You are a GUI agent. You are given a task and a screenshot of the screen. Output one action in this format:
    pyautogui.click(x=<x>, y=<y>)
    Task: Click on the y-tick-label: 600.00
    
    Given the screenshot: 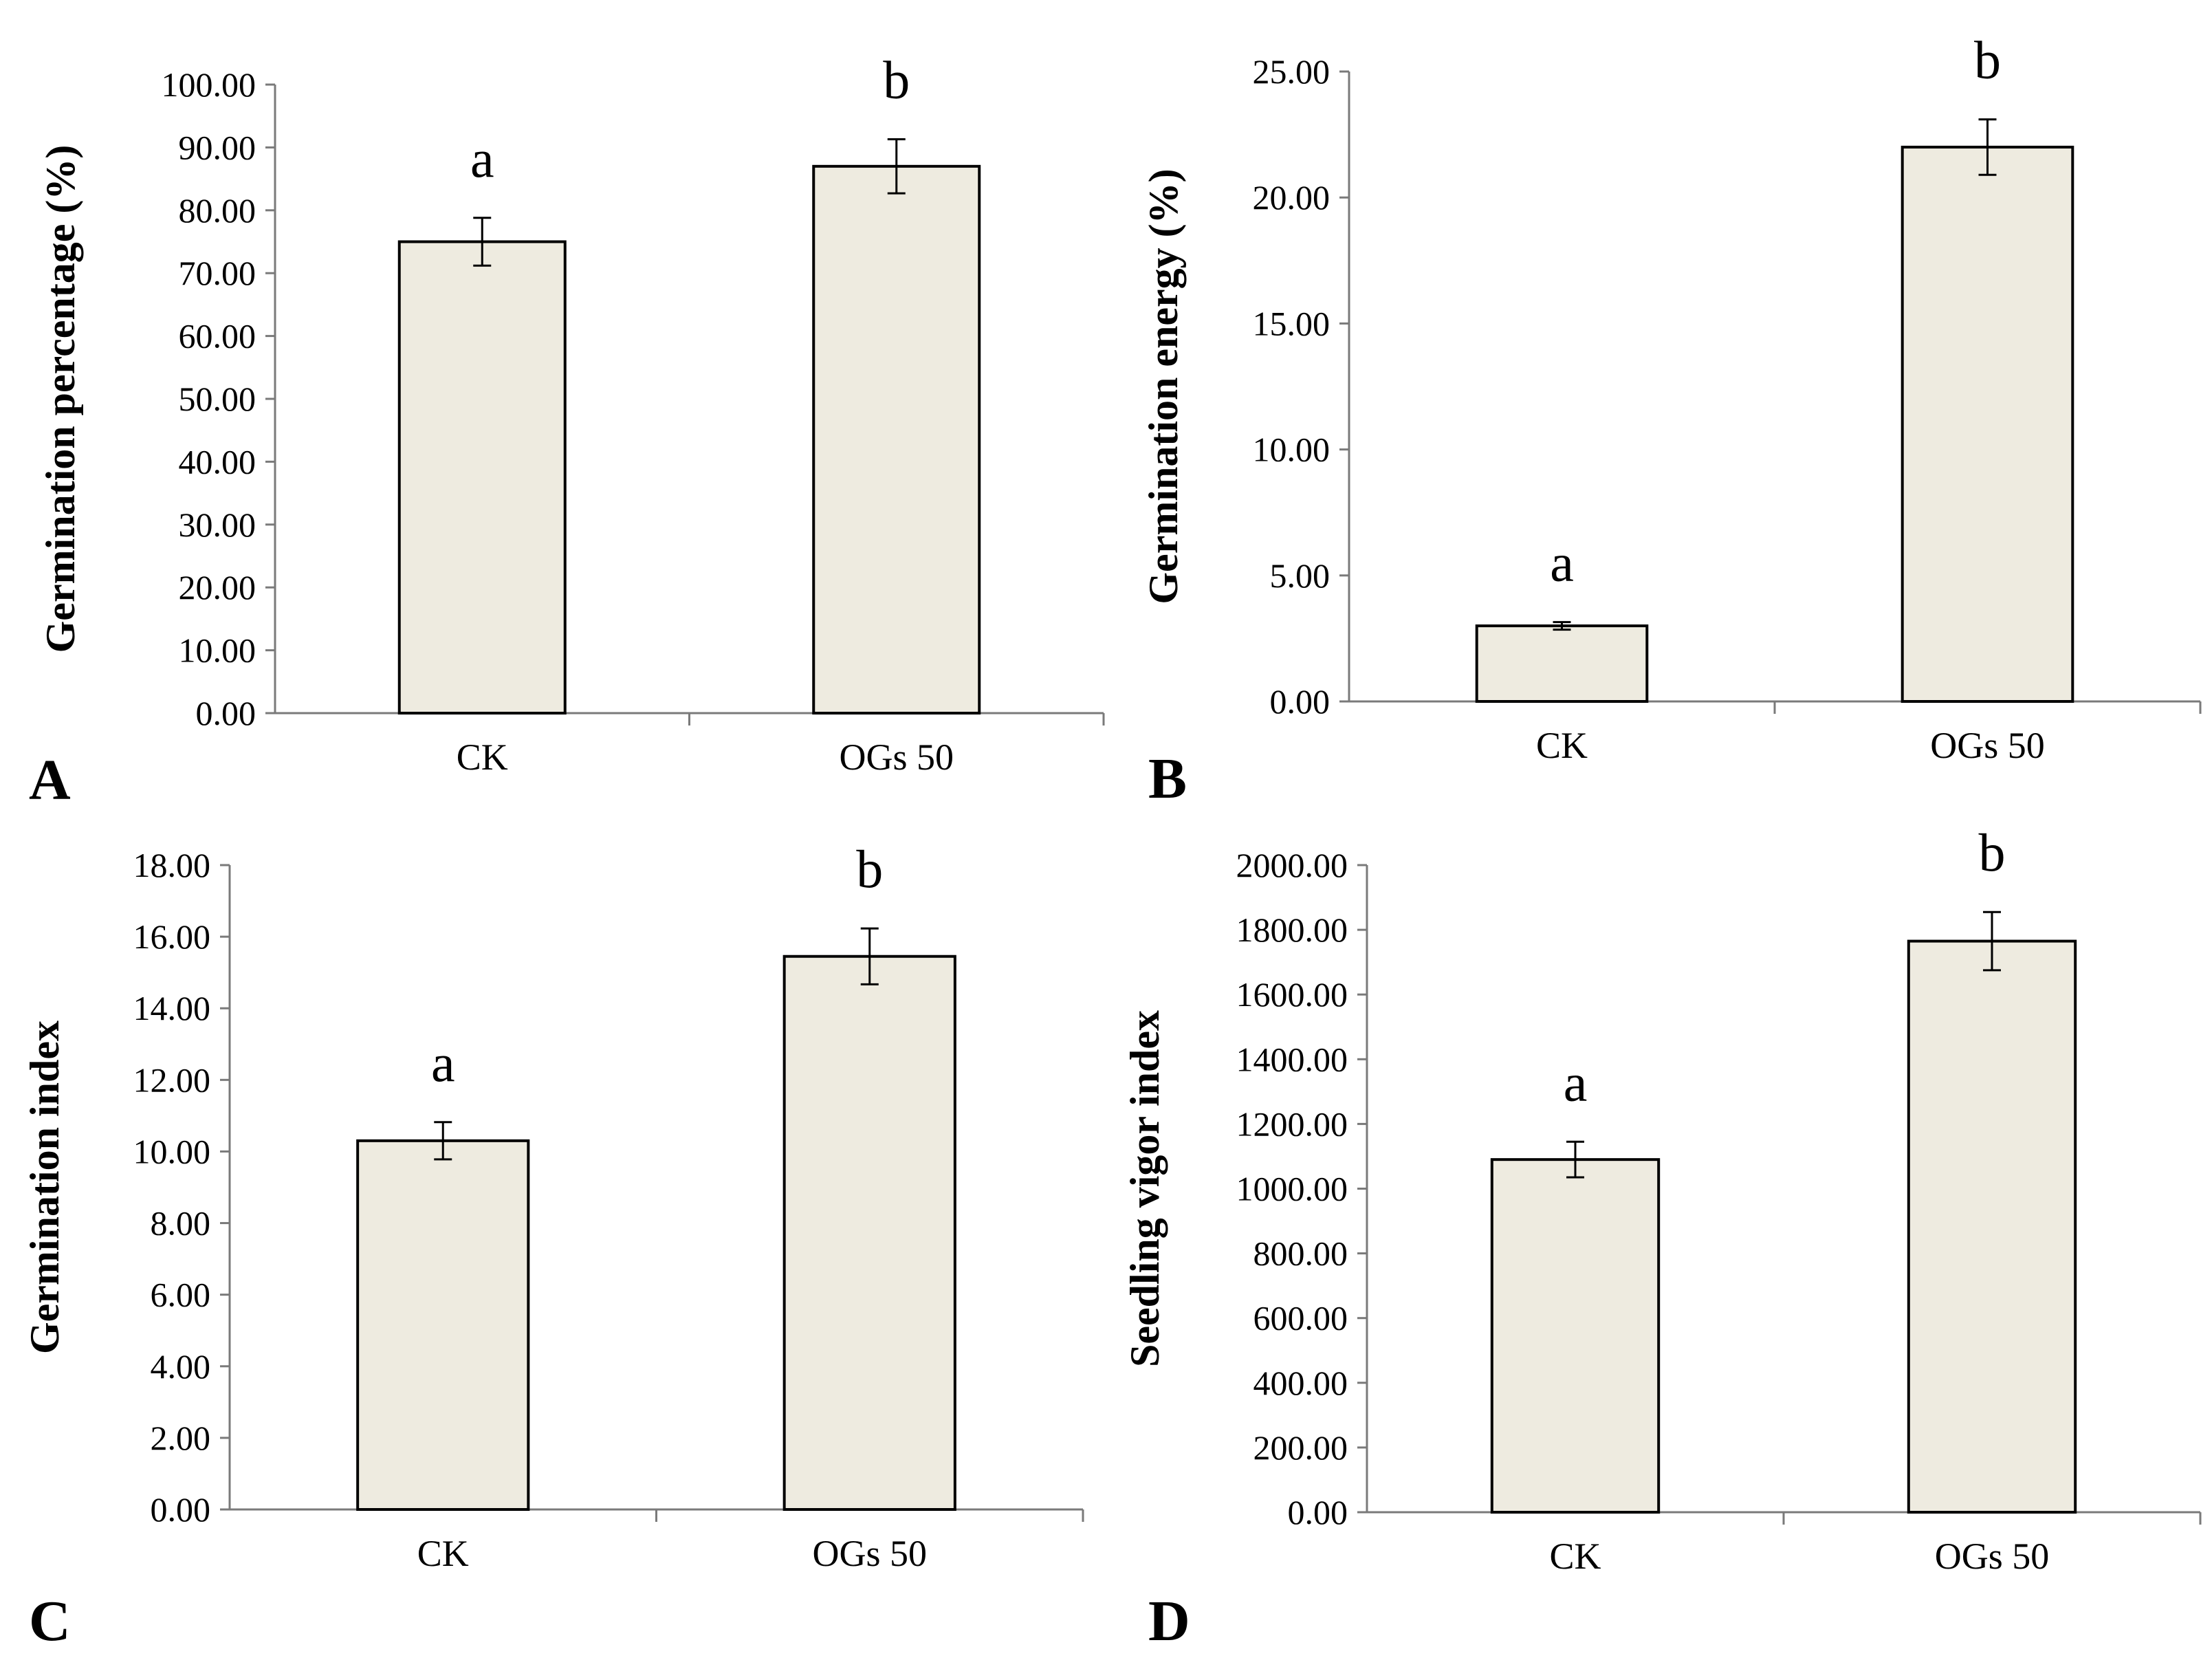 What is the action you would take?
    pyautogui.click(x=1300, y=1319)
    